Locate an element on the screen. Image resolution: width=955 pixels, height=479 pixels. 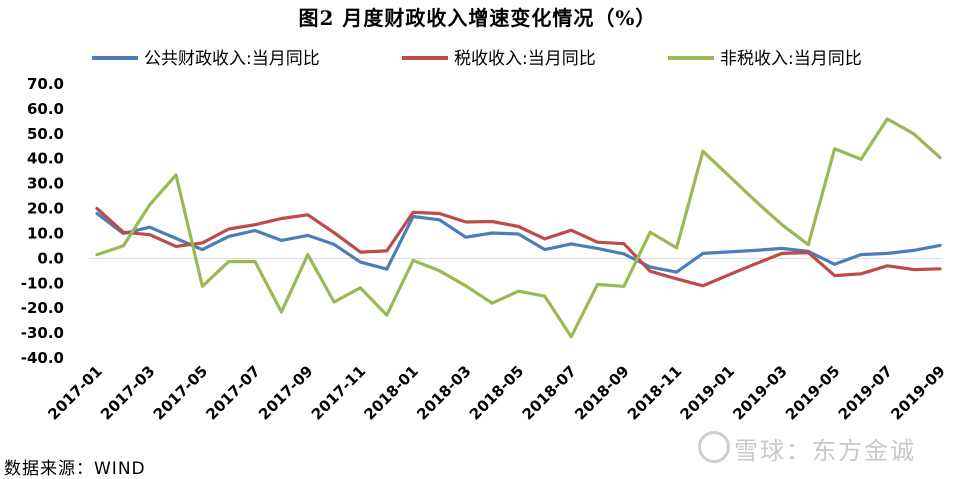
x-tick-label: 2019-05 is located at coordinates (812, 392).